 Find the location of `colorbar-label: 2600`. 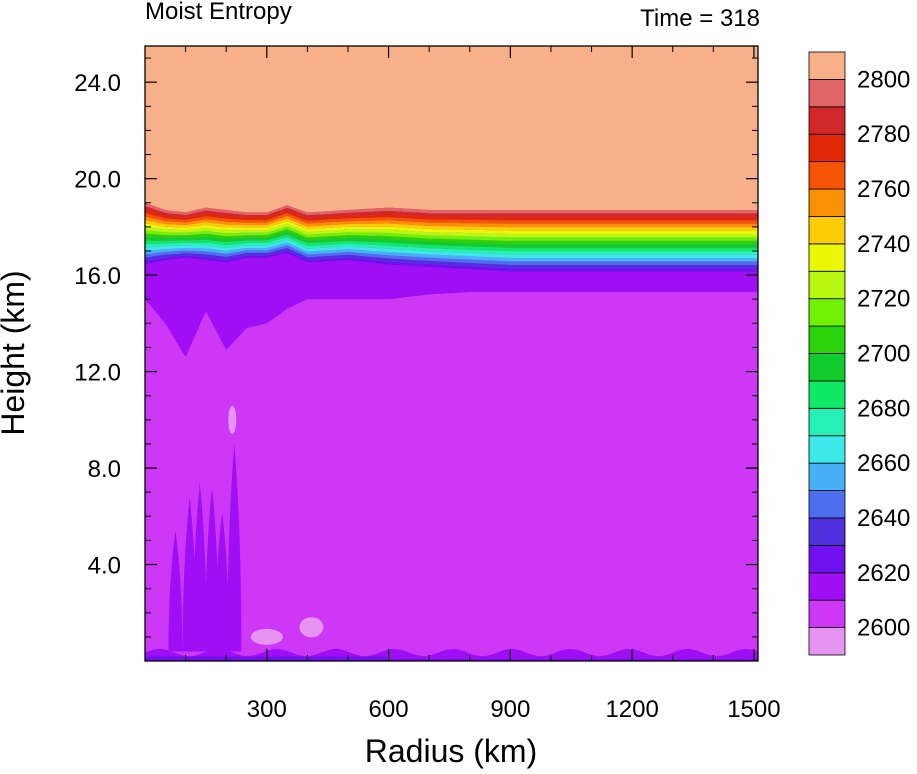

colorbar-label: 2600 is located at coordinates (883, 628).